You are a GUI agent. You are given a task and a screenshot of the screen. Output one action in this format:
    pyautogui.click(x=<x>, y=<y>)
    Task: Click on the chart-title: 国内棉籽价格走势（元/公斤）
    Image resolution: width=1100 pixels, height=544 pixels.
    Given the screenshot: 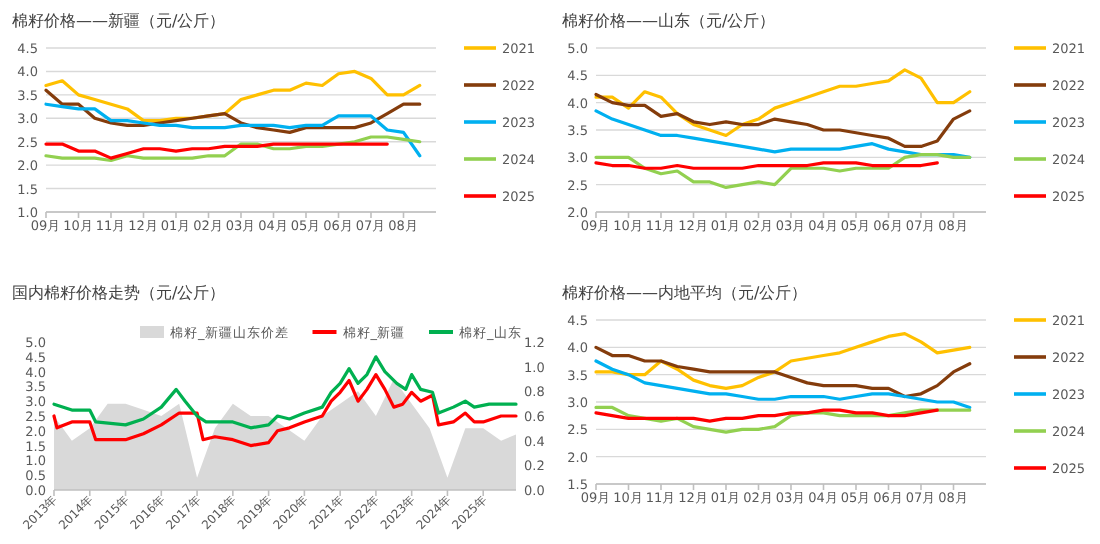 What is the action you would take?
    pyautogui.click(x=119, y=293)
    